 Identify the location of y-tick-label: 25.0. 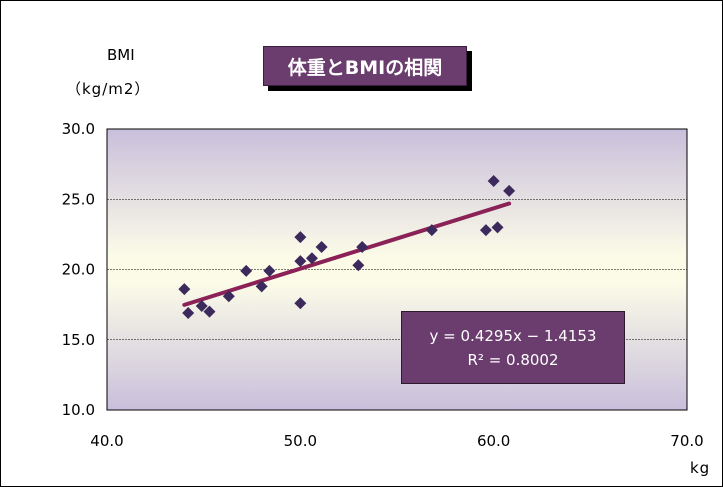
(78, 199).